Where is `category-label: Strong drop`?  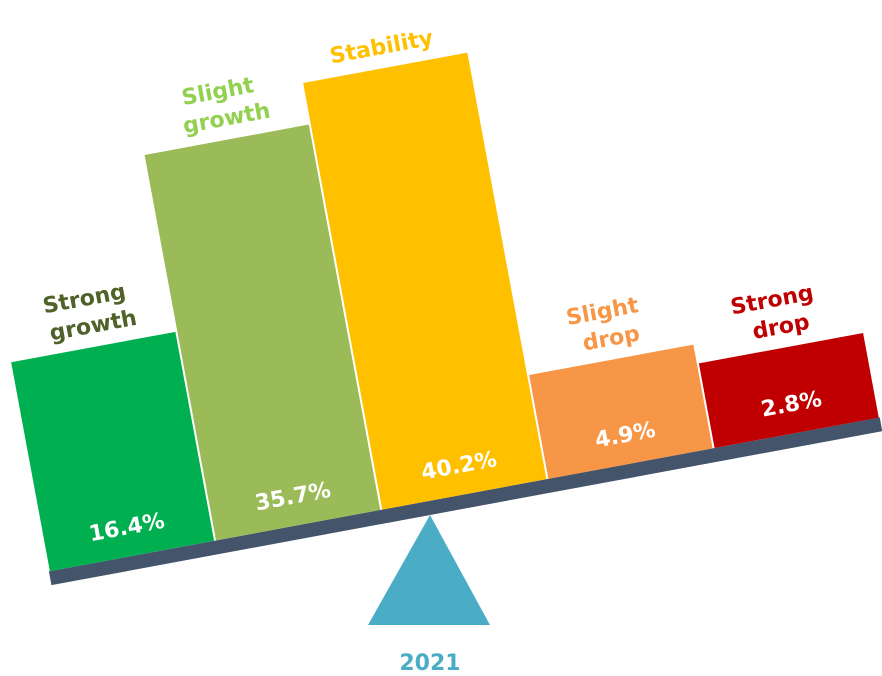 category-label: Strong drop is located at coordinates (775, 314).